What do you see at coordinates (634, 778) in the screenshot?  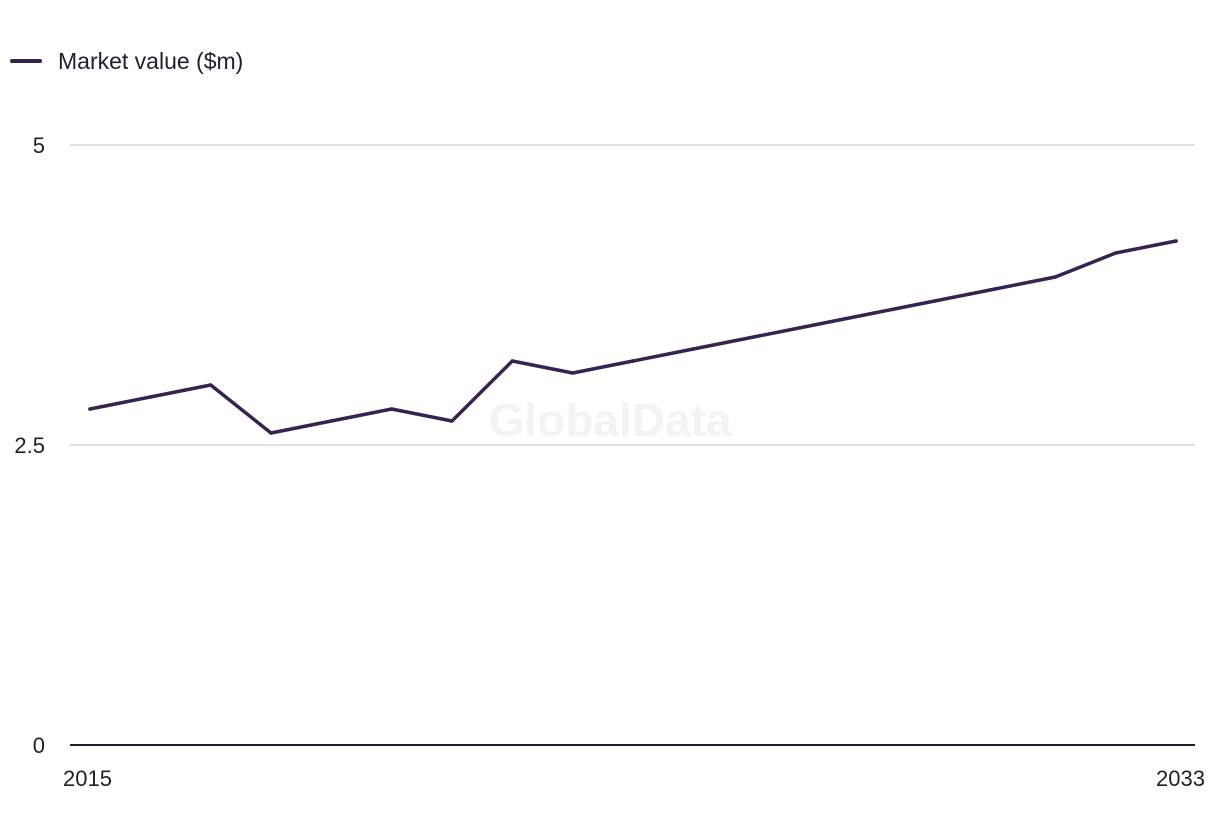 I see `x-axis-ticks: 2015 2033` at bounding box center [634, 778].